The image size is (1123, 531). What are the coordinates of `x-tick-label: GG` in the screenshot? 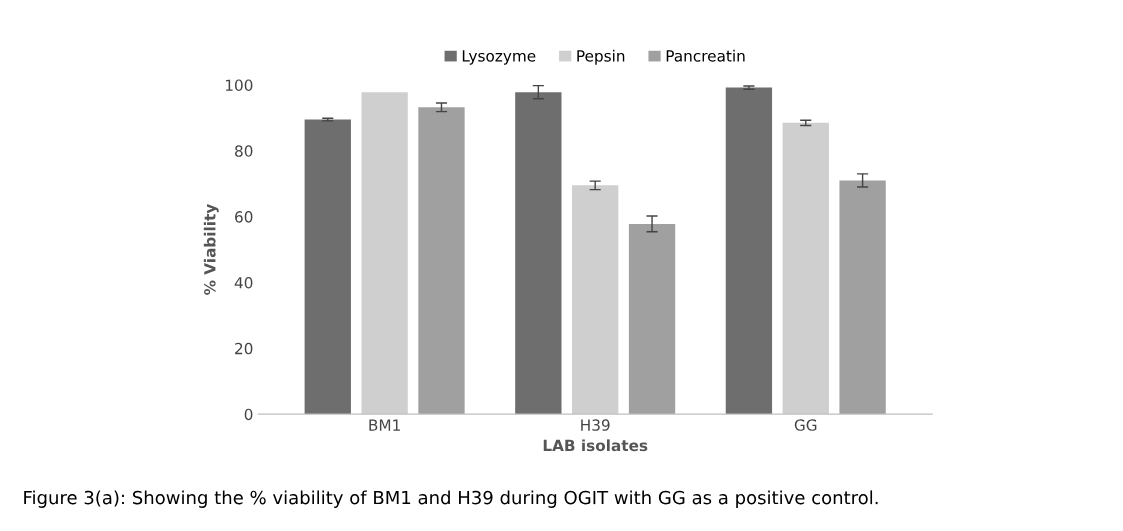 It's located at (805, 425).